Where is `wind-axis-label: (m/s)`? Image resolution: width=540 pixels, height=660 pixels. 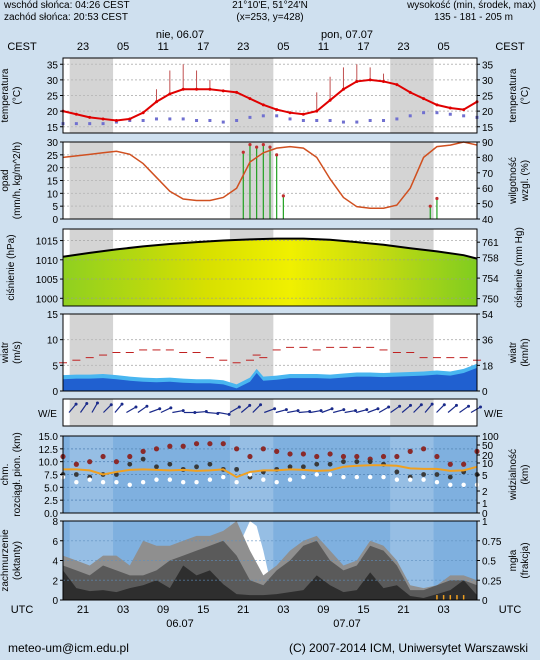
wind-axis-label: (m/s) is located at coordinates (17, 352).